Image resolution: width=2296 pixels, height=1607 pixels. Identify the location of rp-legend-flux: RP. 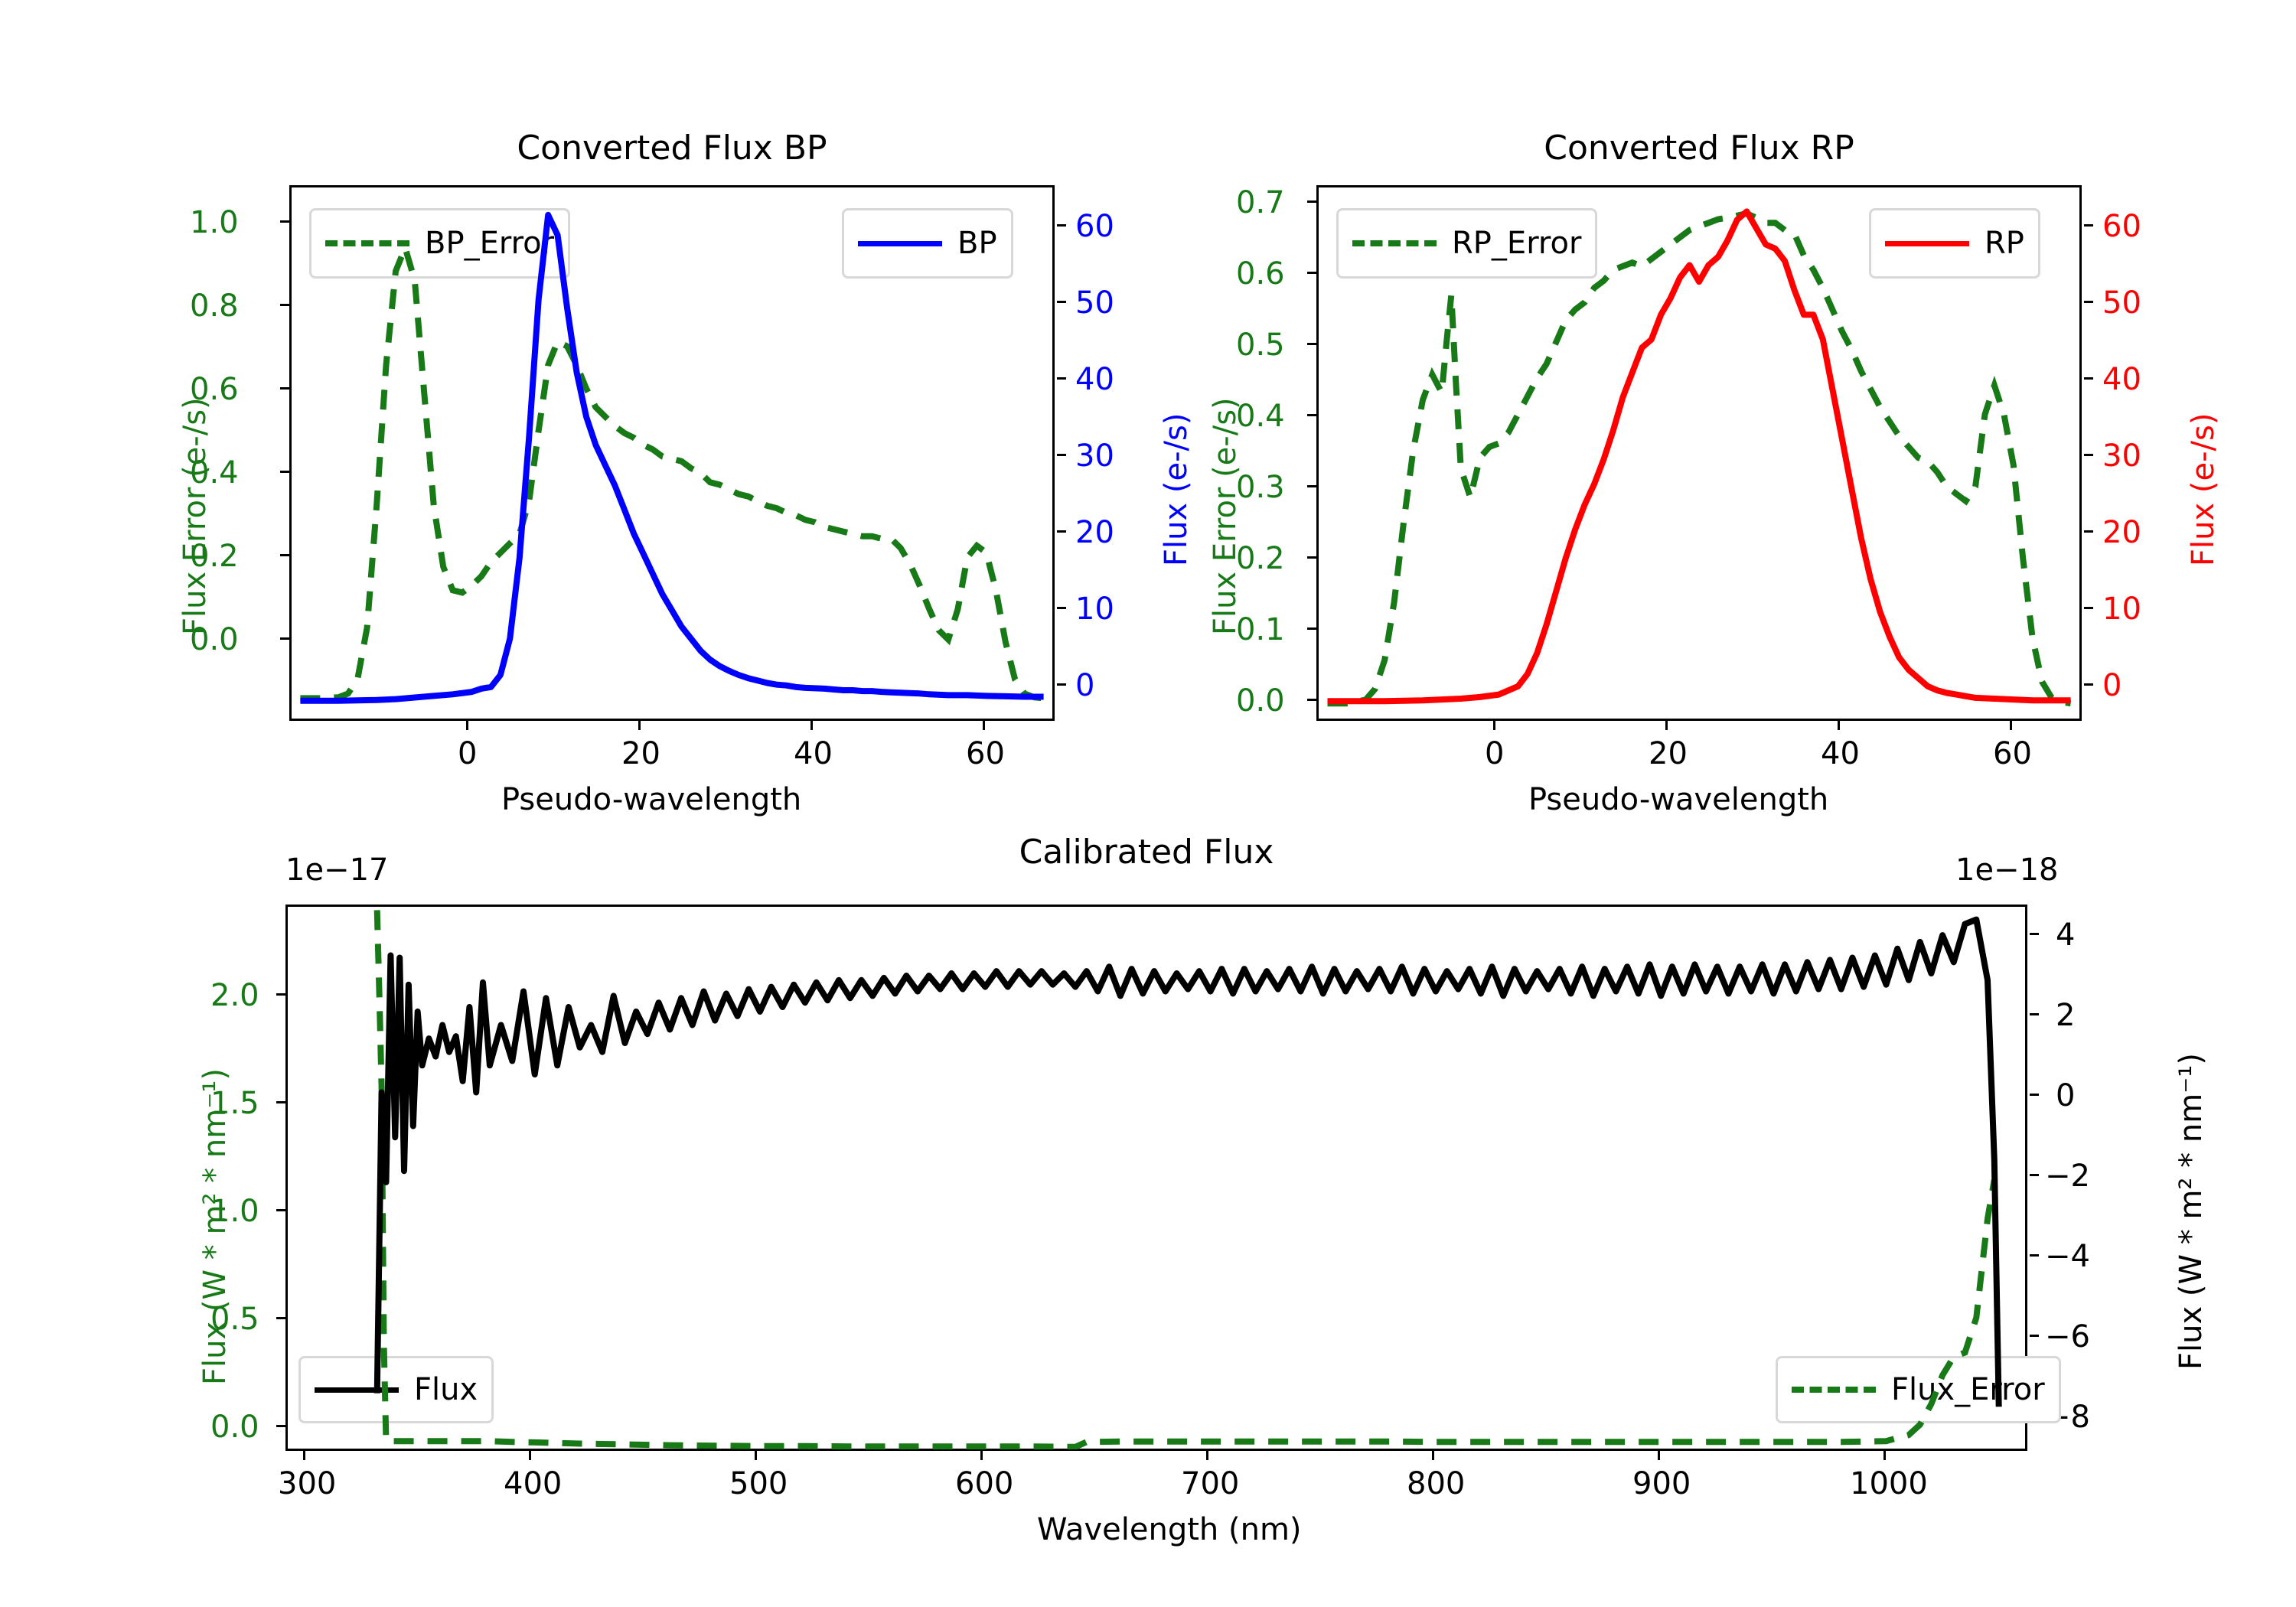
(1954, 243).